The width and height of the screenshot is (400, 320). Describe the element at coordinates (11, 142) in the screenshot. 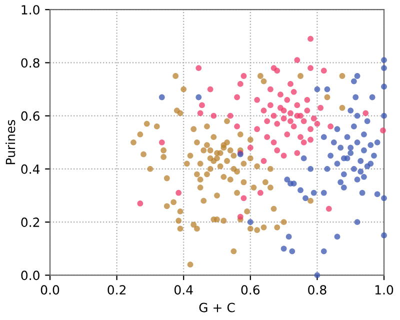

I see `y-axis-title: Purines` at that location.